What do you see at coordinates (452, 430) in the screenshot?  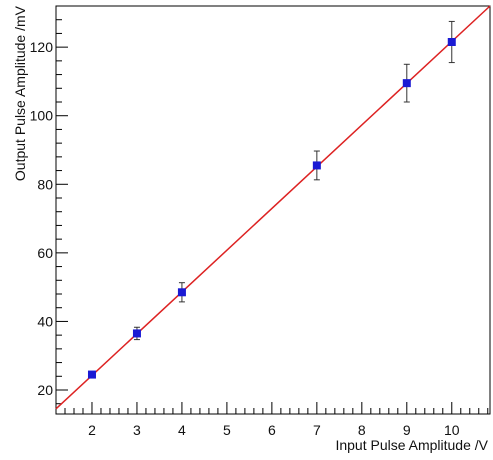 I see `x-tick-label: 10` at bounding box center [452, 430].